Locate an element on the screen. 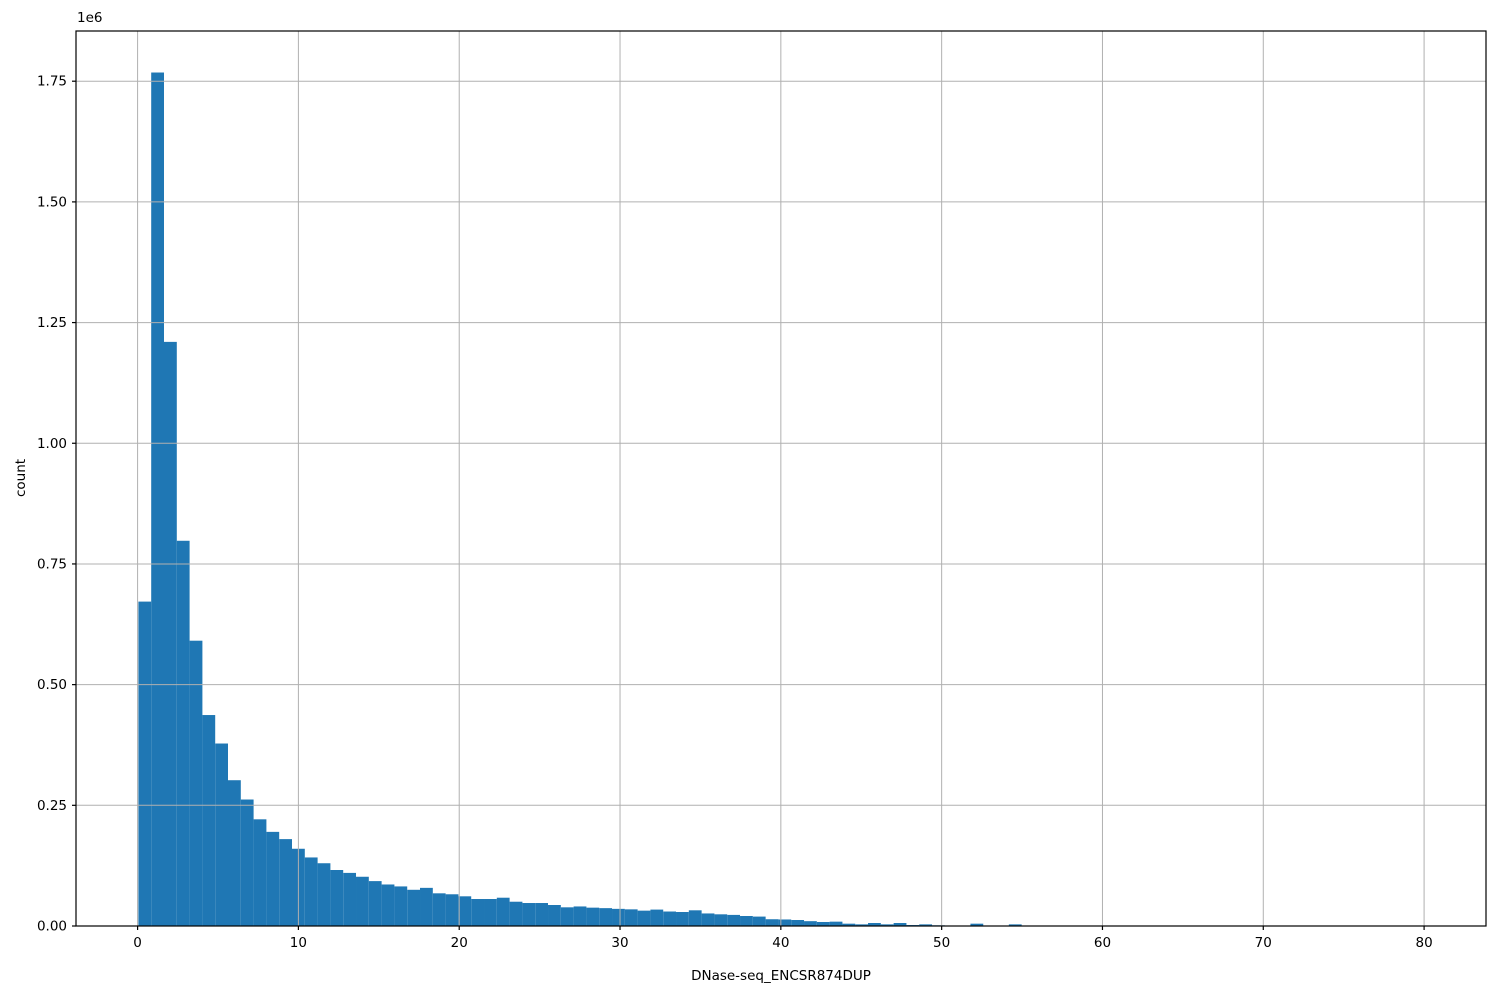 Image resolution: width=1500 pixels, height=1000 pixels. y-tick-label: 0.25 is located at coordinates (52, 806).